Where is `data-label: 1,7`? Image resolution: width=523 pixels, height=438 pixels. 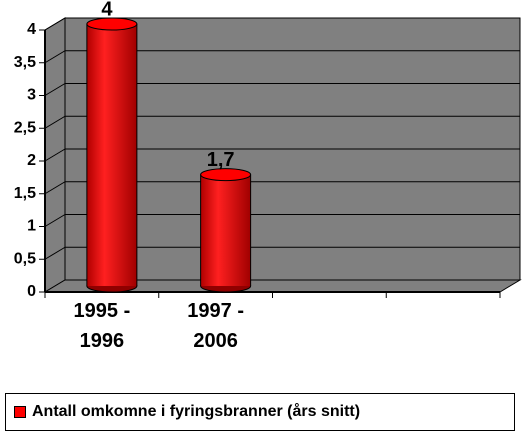 data-label: 1,7 is located at coordinates (221, 160).